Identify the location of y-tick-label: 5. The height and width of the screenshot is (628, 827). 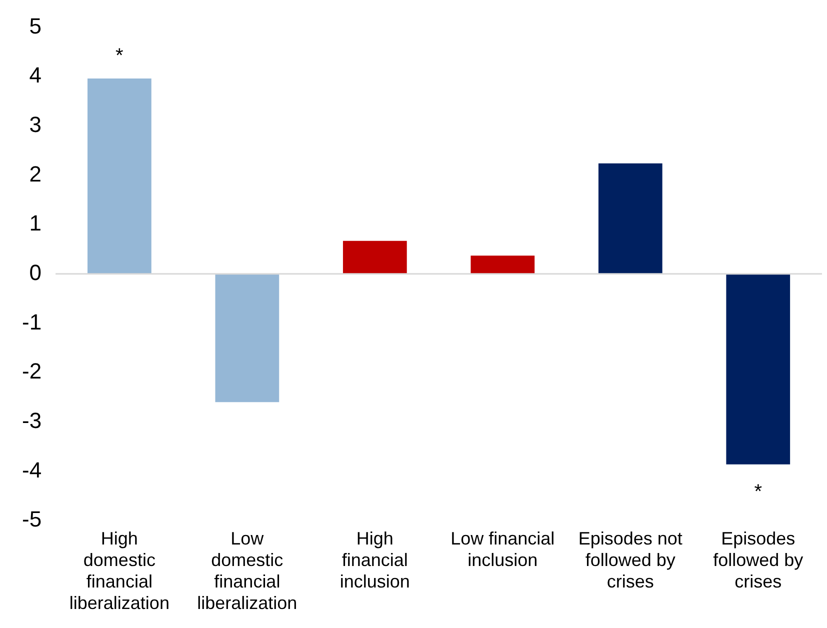
(35, 25).